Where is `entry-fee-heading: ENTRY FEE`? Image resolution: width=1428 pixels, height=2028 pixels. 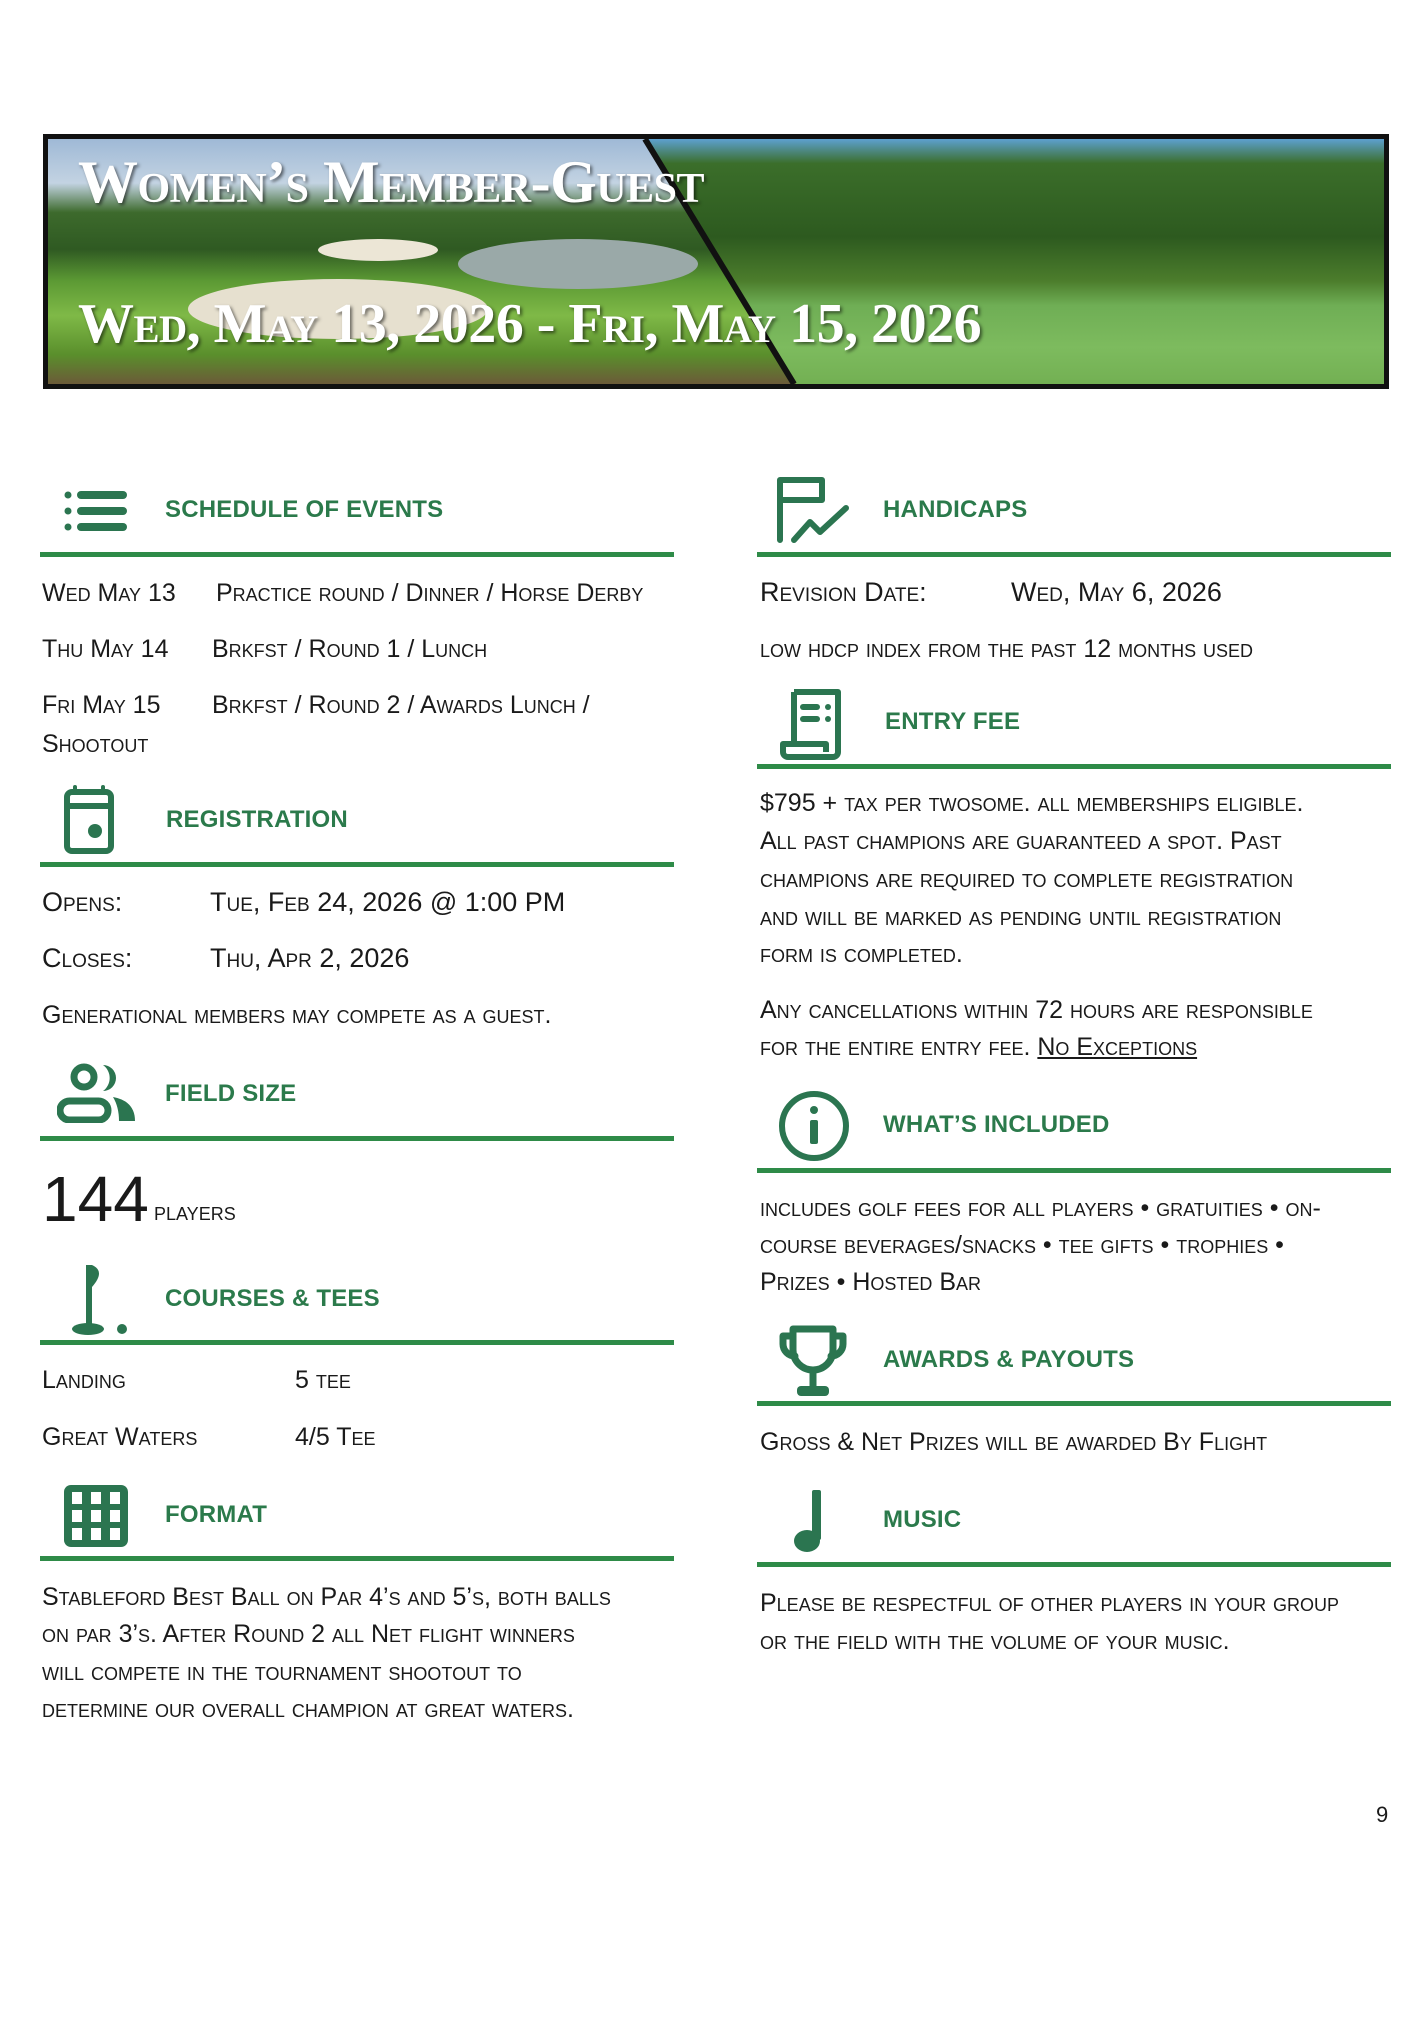 entry-fee-heading: ENTRY FEE is located at coordinates (953, 721).